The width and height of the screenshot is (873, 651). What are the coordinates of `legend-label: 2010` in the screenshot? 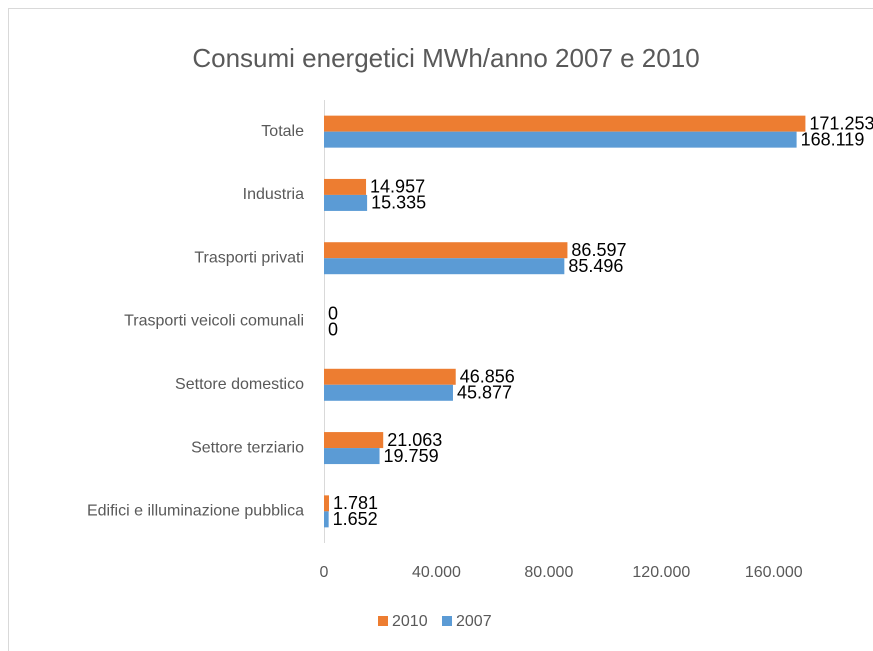 It's located at (410, 621).